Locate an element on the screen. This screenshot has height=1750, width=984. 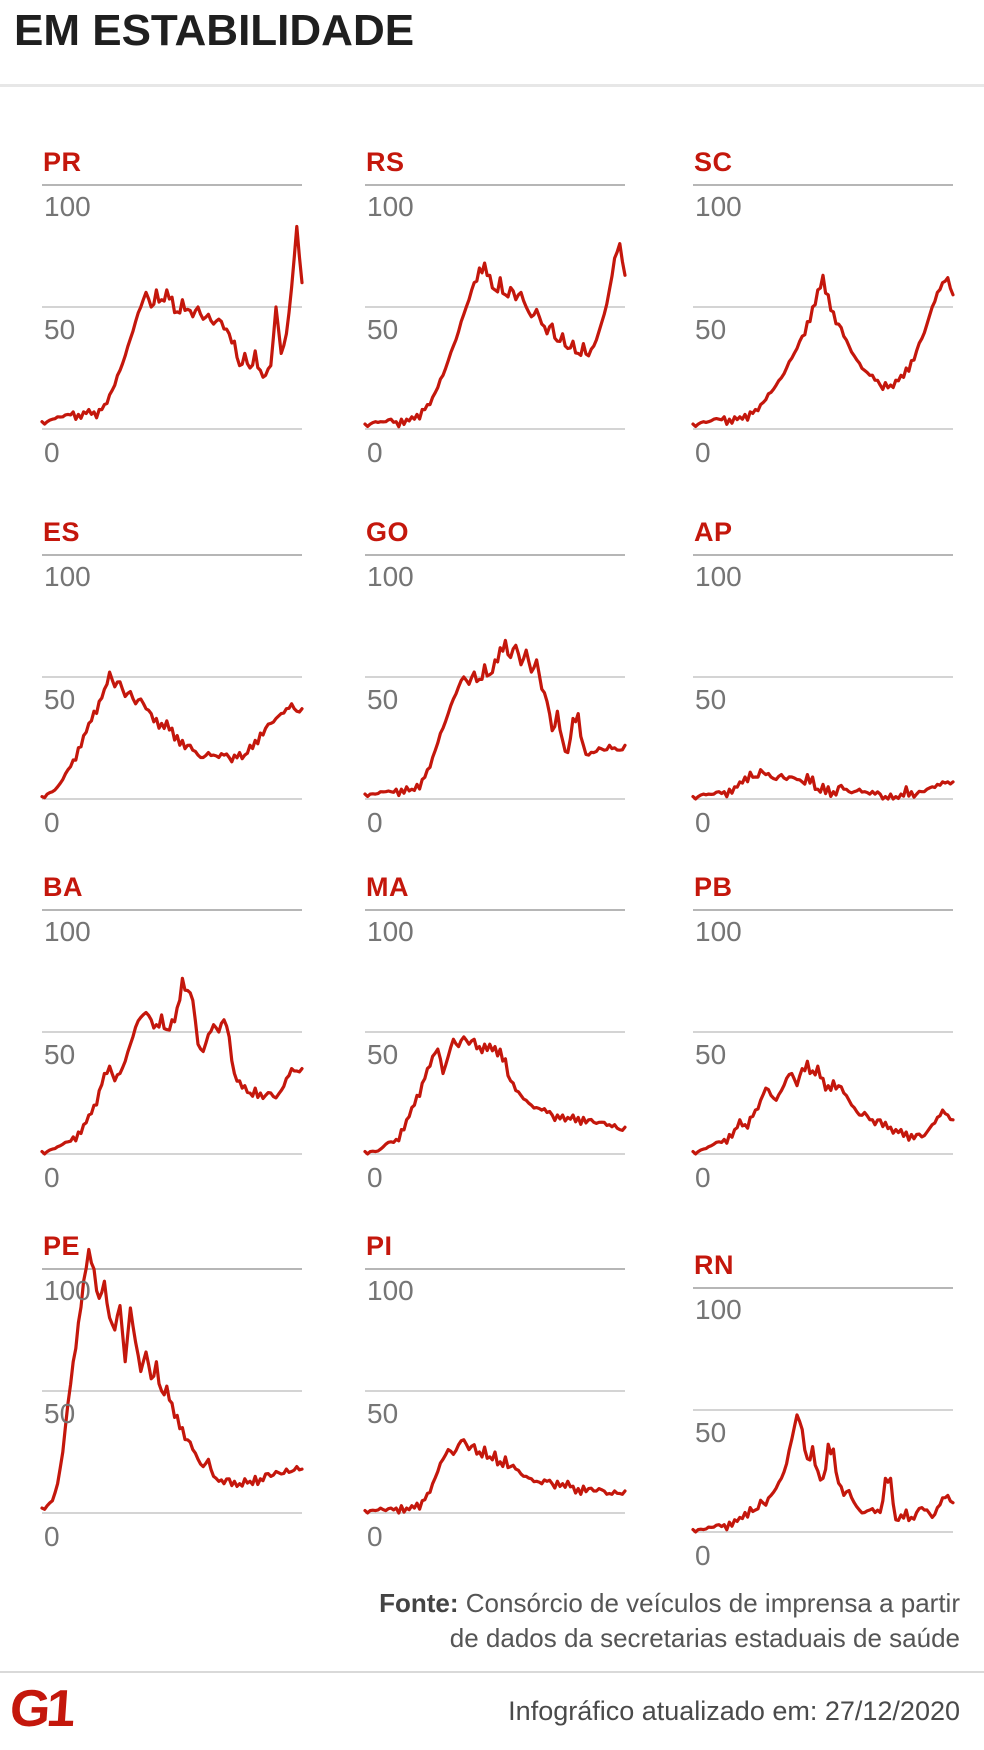
line-chart-pe is located at coordinates (172, 1380).